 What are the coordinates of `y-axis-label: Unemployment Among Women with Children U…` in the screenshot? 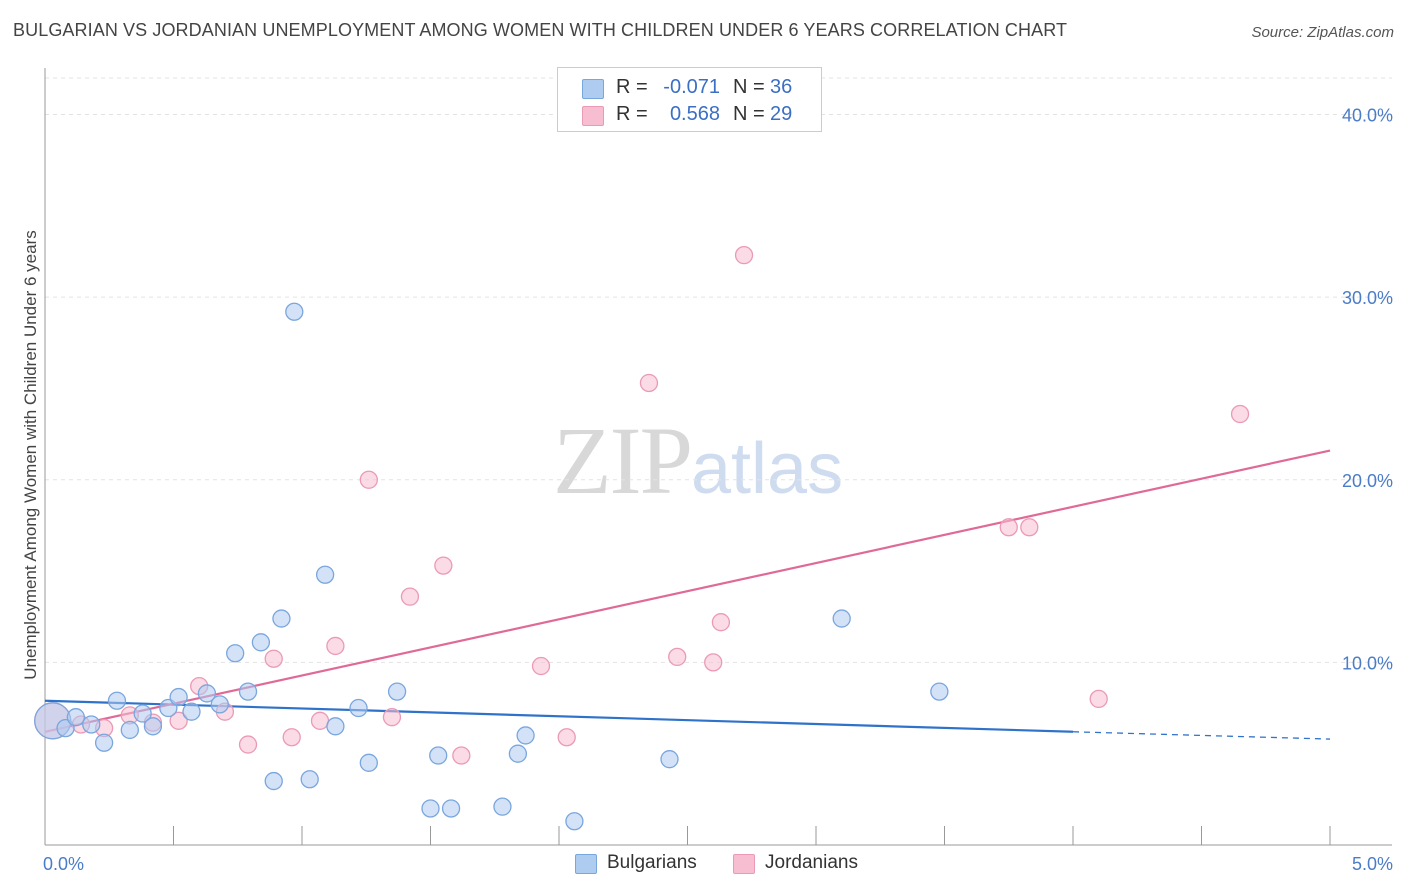 It's located at (30, 454).